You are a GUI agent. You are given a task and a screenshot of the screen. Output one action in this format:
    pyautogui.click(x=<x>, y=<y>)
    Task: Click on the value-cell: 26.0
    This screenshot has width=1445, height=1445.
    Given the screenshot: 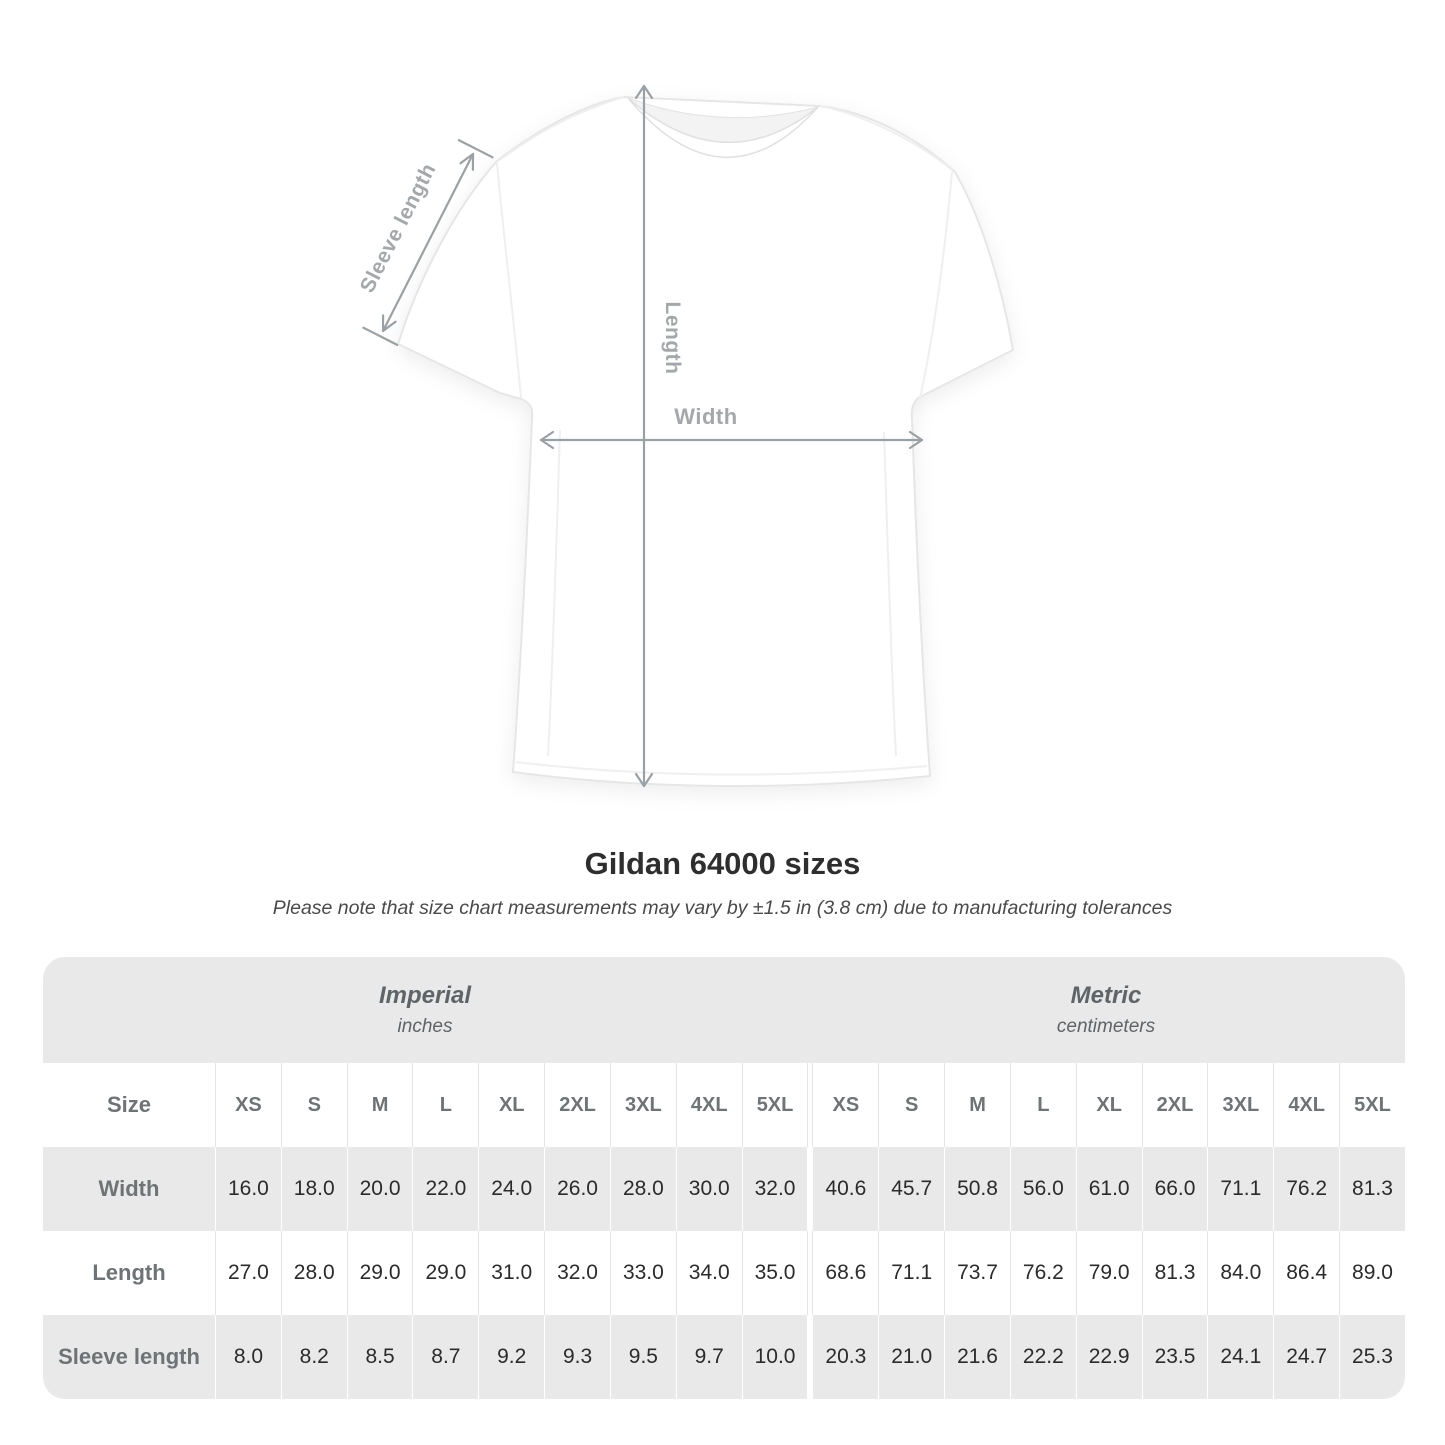 What is the action you would take?
    pyautogui.click(x=577, y=1189)
    